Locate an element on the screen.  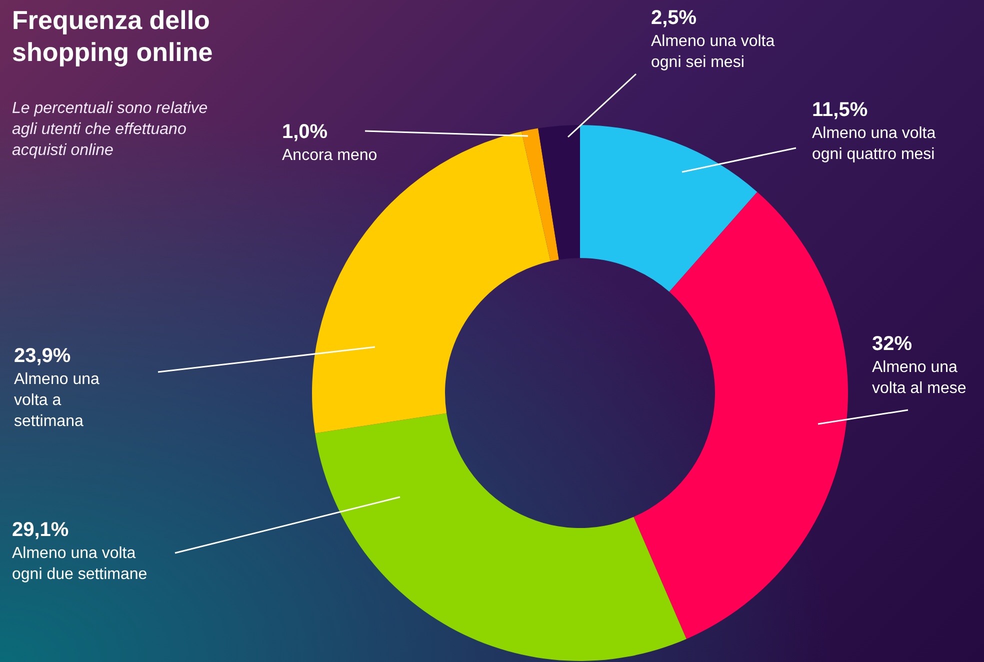
data-label: 32% is located at coordinates (893, 344).